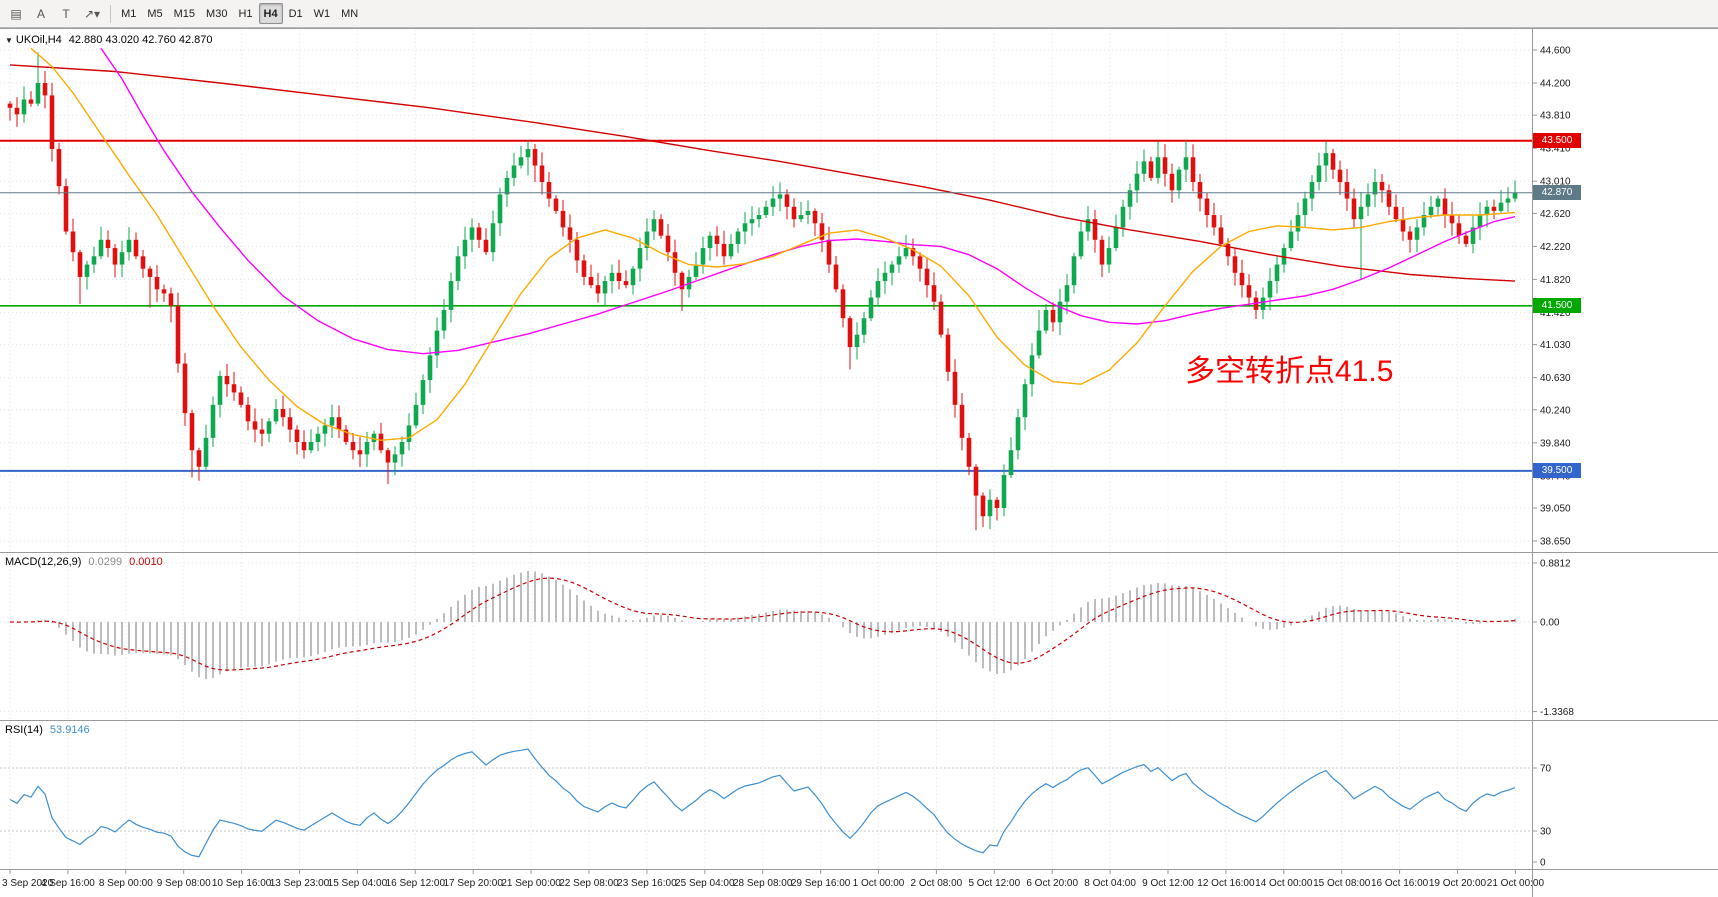  Describe the element at coordinates (9, 40) in the screenshot. I see `symbol-dropdown-icon: ▼` at that location.